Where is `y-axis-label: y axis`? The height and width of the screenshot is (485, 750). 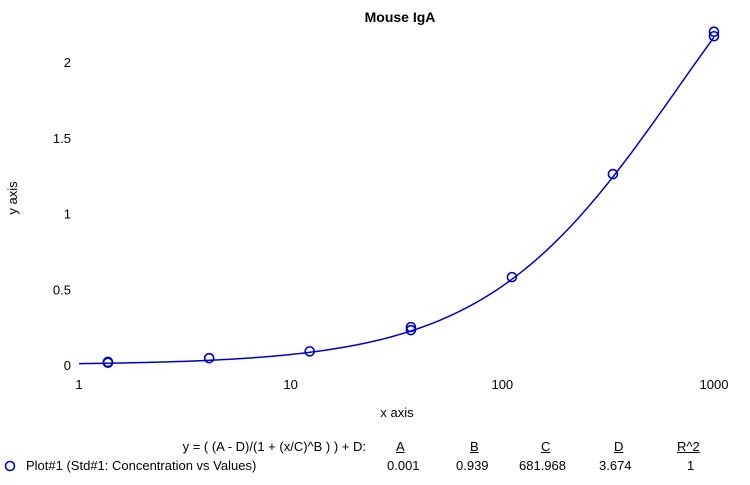 y-axis-label: y axis is located at coordinates (12, 198).